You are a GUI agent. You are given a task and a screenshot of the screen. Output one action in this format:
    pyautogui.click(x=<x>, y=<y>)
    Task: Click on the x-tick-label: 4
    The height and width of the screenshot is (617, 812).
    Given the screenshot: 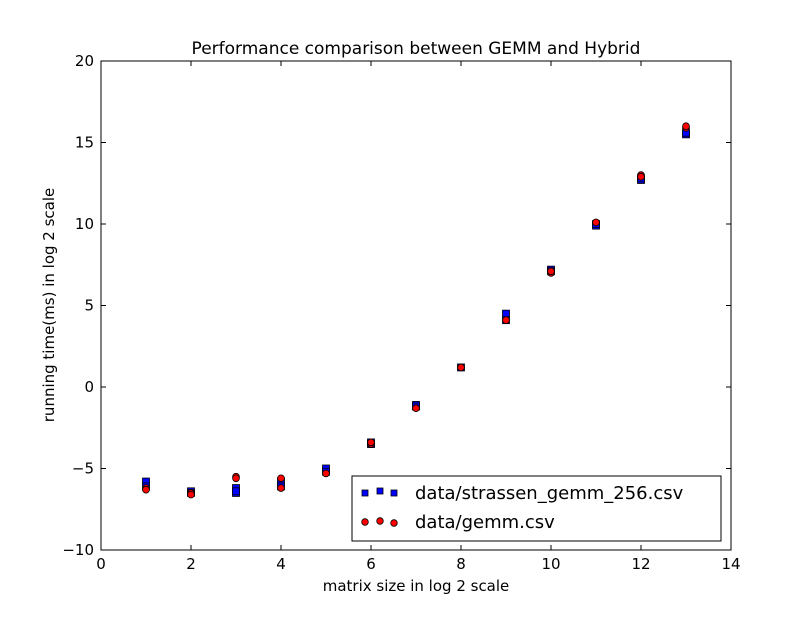 What is the action you would take?
    pyautogui.click(x=281, y=564)
    